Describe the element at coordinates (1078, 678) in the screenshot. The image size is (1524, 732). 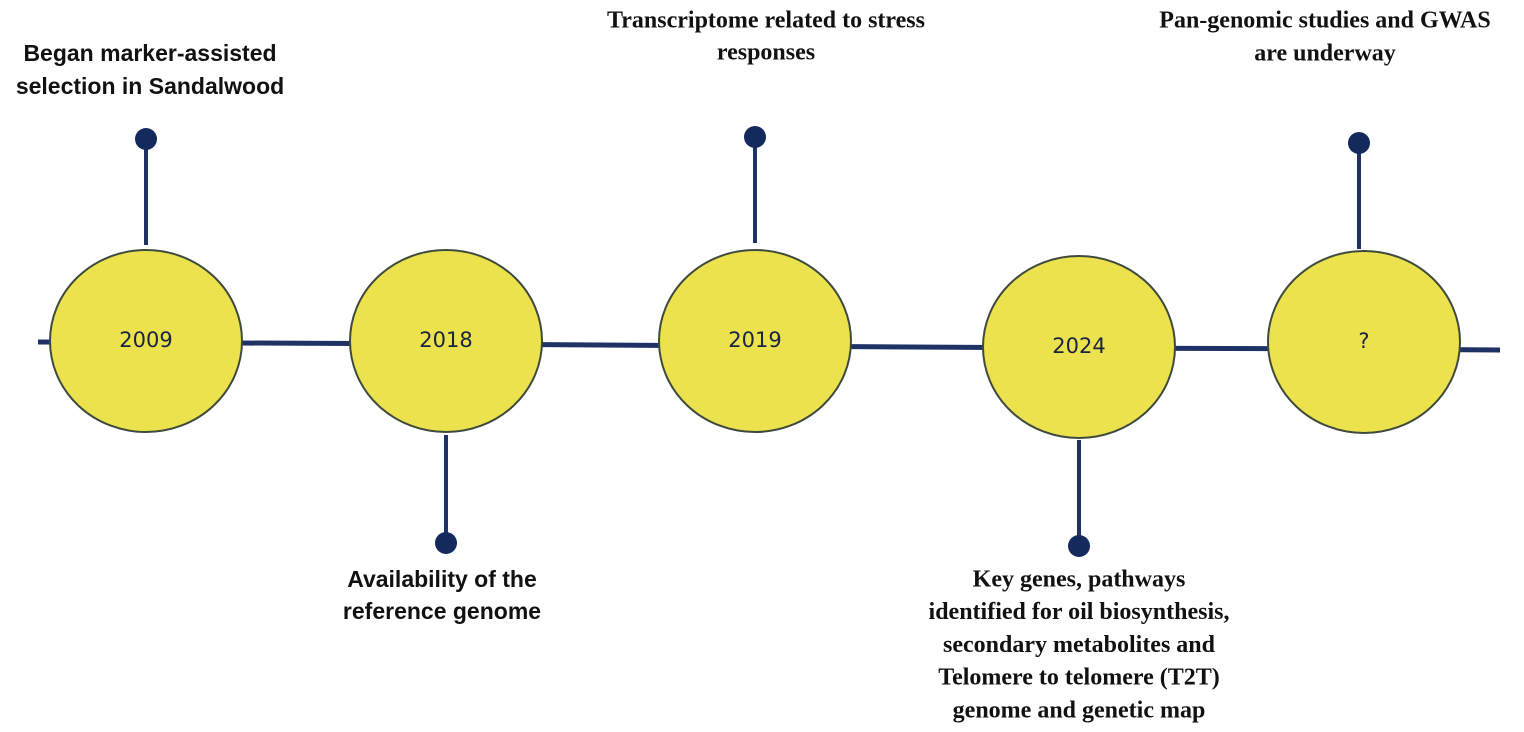
I see `milestone-text: Telomere to telomere (T2T)` at that location.